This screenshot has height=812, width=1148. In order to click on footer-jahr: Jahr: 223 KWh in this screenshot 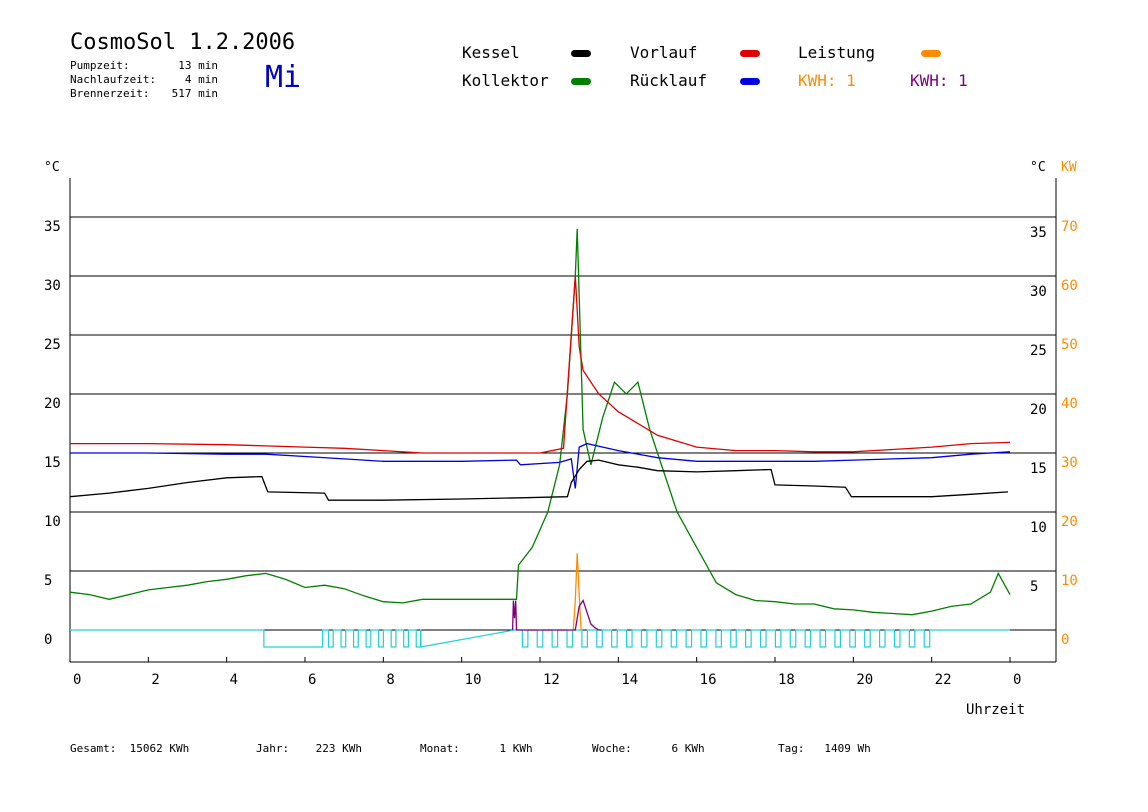, I will do `click(309, 748)`.